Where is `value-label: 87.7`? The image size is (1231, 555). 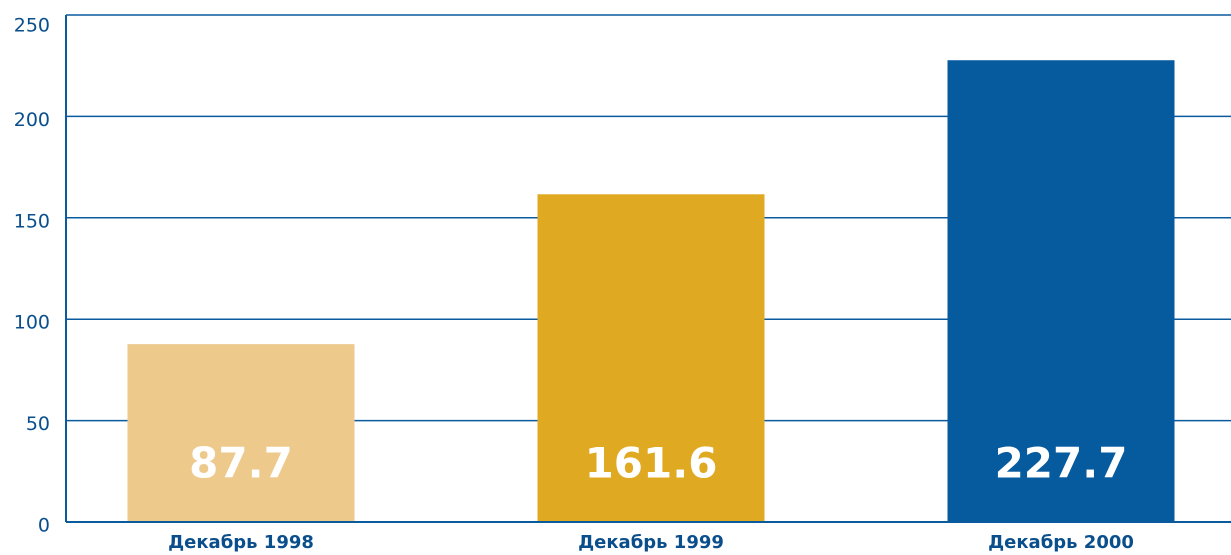
value-label: 87.7 is located at coordinates (241, 463).